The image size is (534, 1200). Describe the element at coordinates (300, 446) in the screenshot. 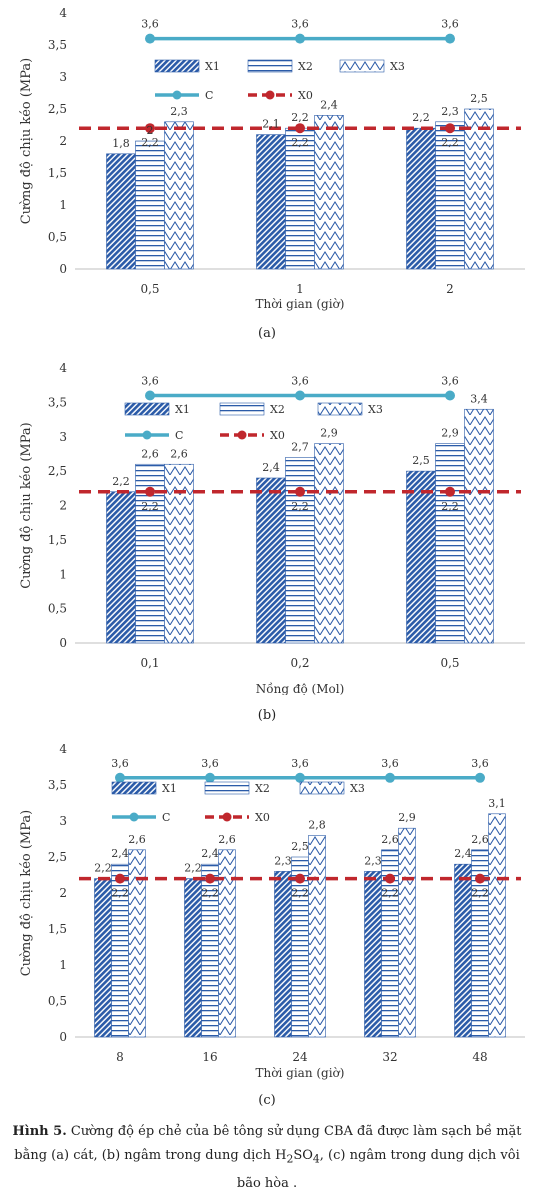

I see `data-label-x2: 2,7` at that location.